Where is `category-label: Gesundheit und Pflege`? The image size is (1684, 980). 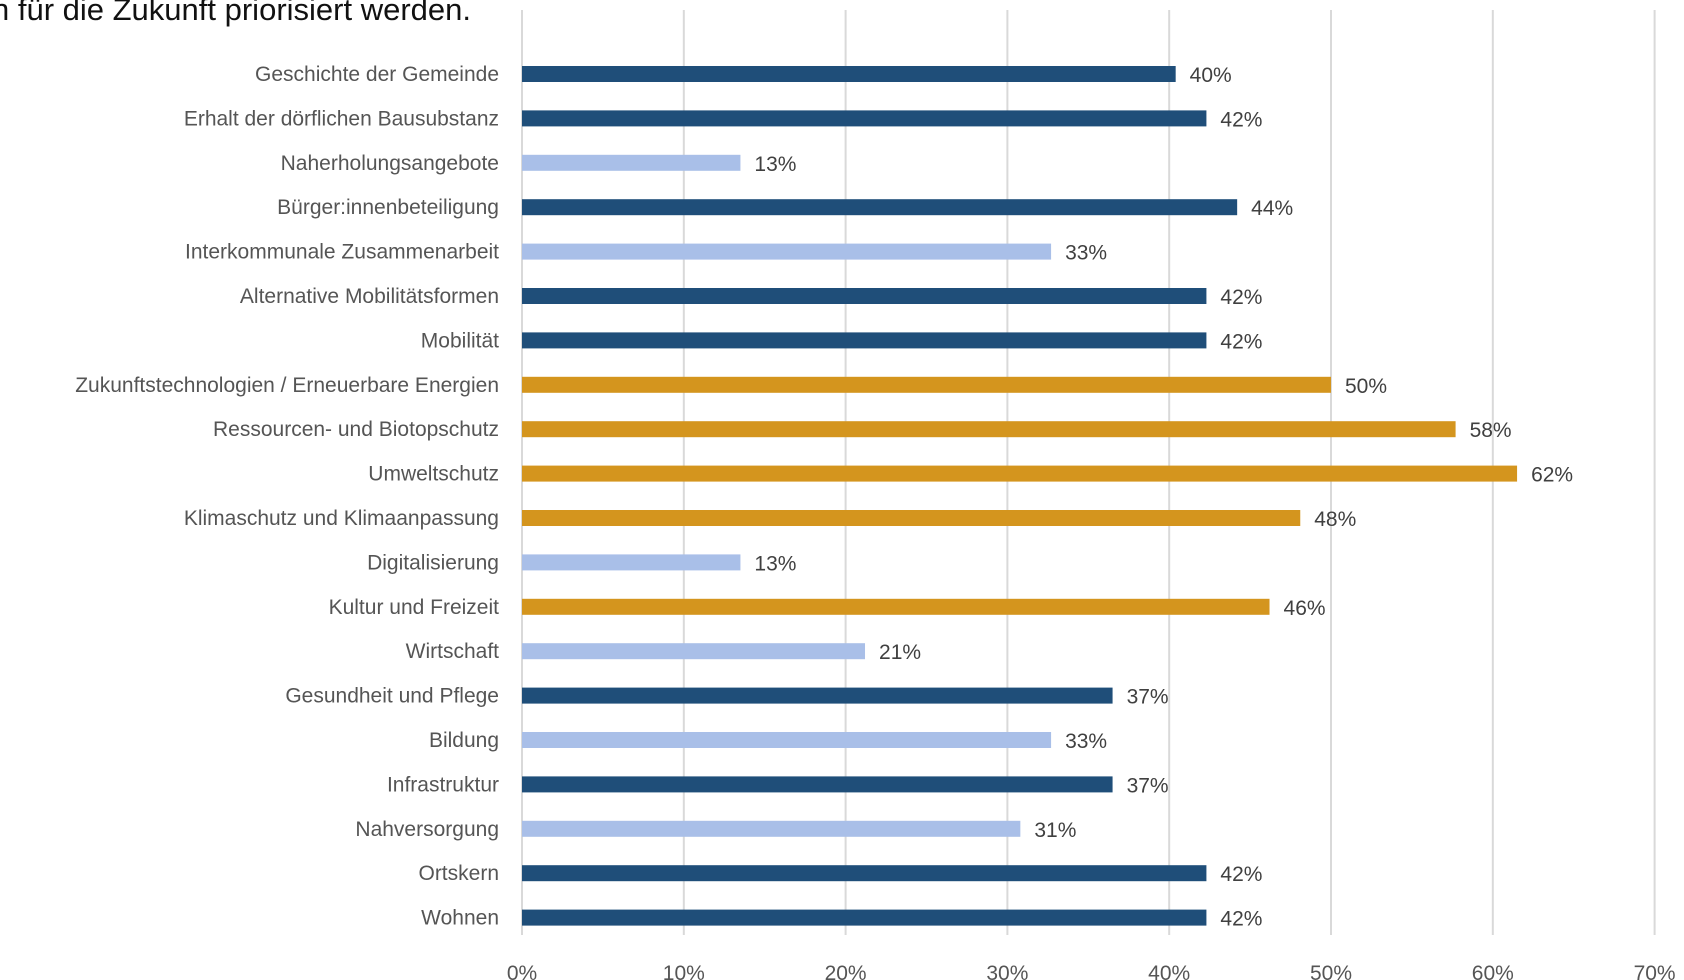
category-label: Gesundheit und Pflege is located at coordinates (392, 696).